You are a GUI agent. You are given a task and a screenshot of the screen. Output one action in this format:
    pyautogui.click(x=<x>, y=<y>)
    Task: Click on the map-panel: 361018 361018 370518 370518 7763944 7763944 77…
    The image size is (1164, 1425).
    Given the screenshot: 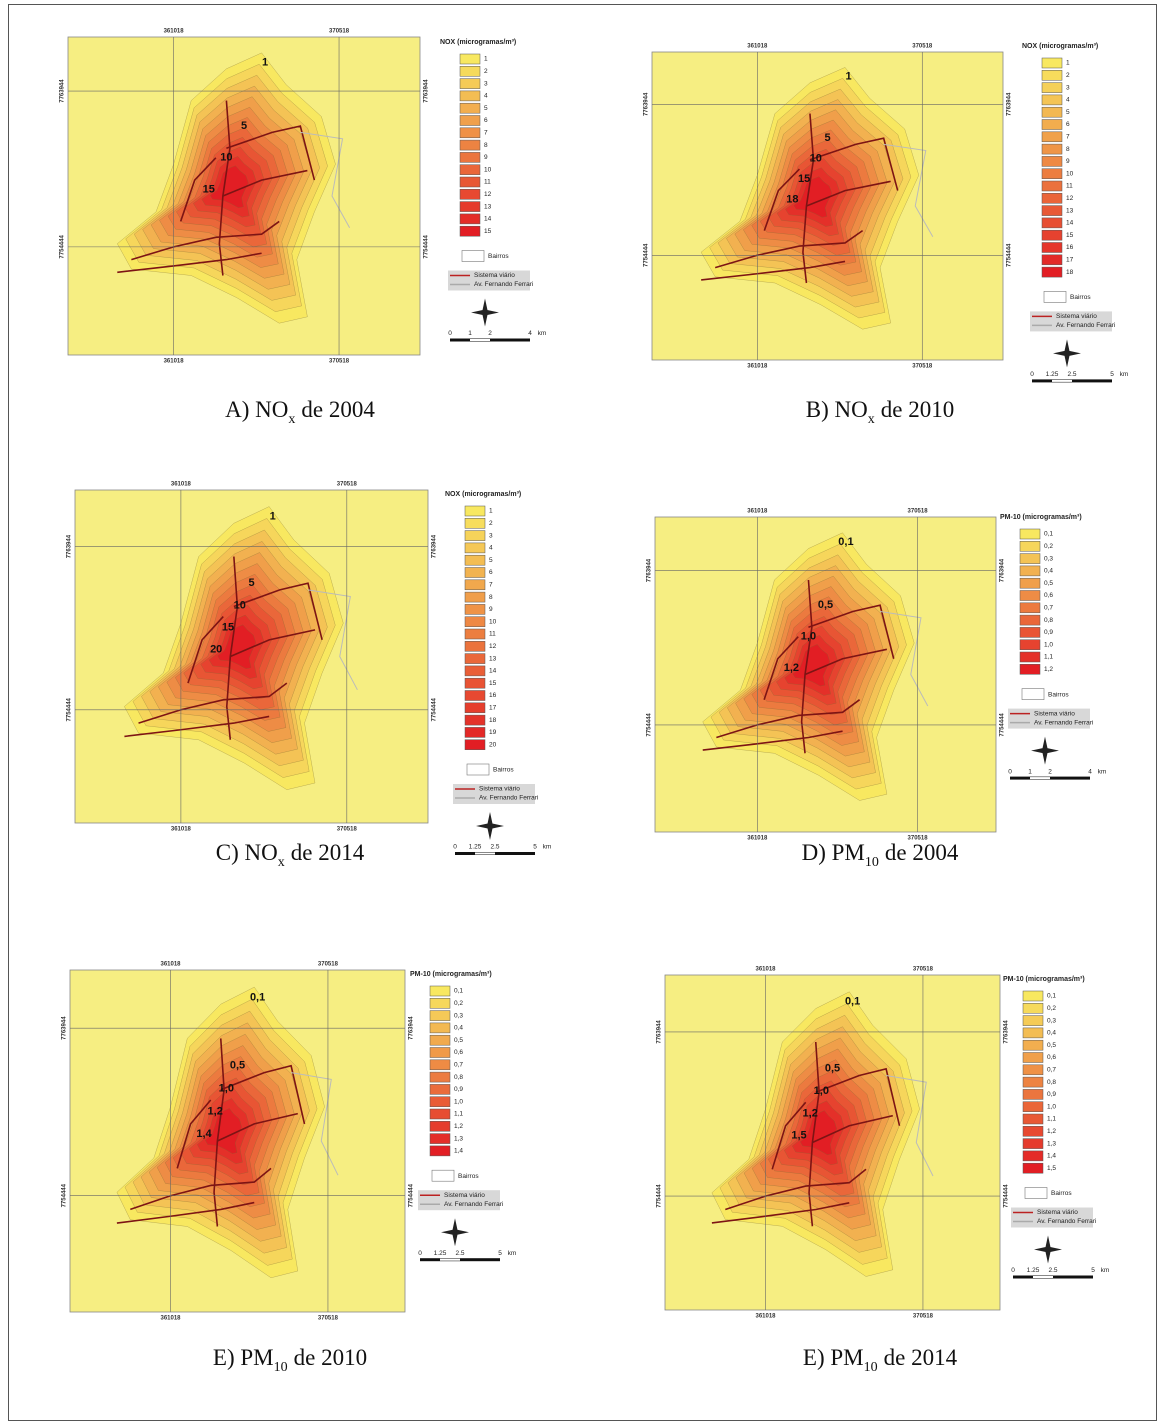 What is the action you would take?
    pyautogui.click(x=289, y=1169)
    